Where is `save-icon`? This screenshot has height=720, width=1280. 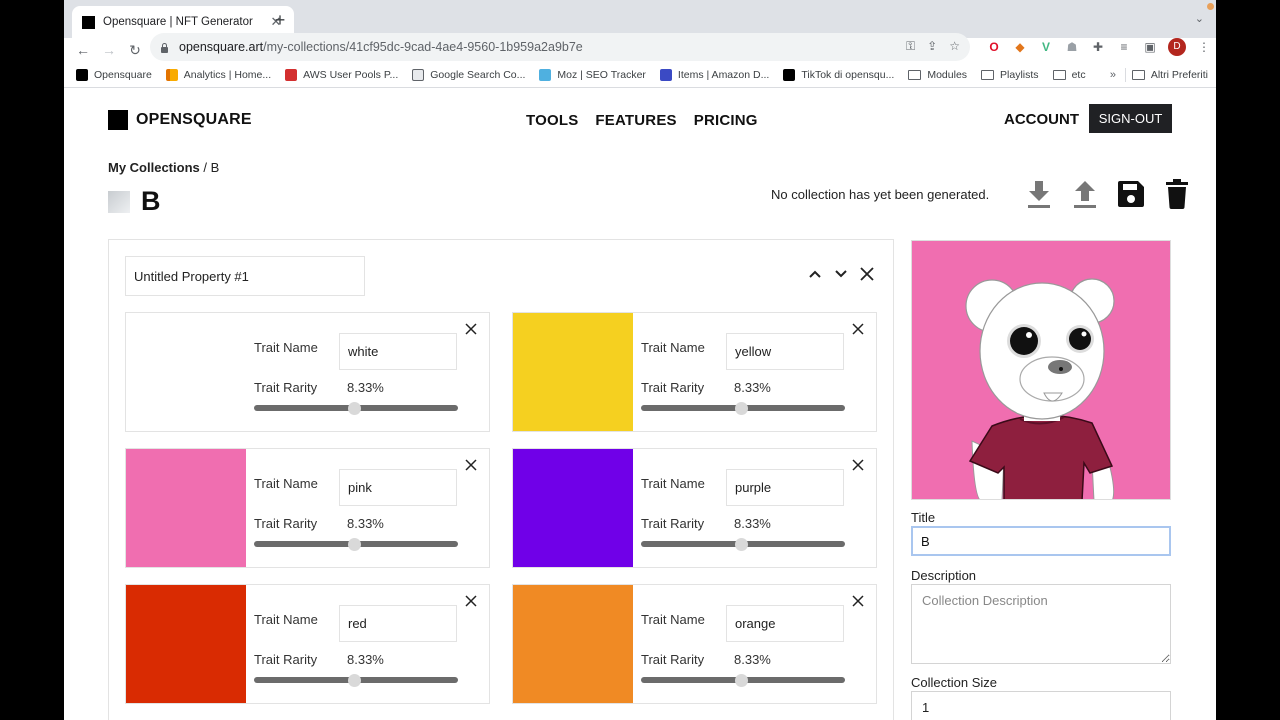 save-icon is located at coordinates (1131, 194).